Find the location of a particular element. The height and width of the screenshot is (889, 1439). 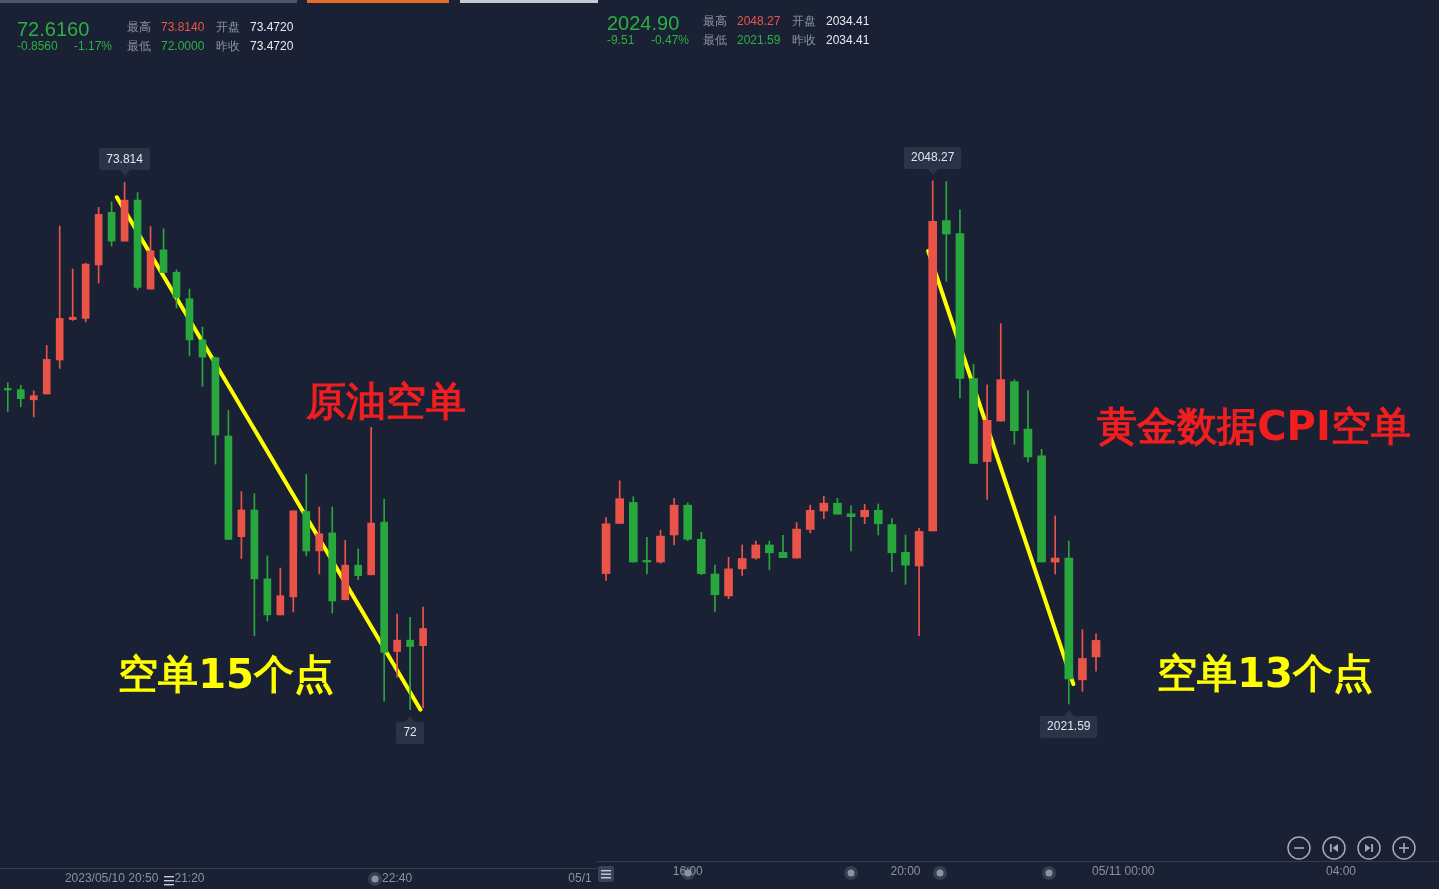

x-tick-label: 2023/05/10 20:50 is located at coordinates (111, 878).